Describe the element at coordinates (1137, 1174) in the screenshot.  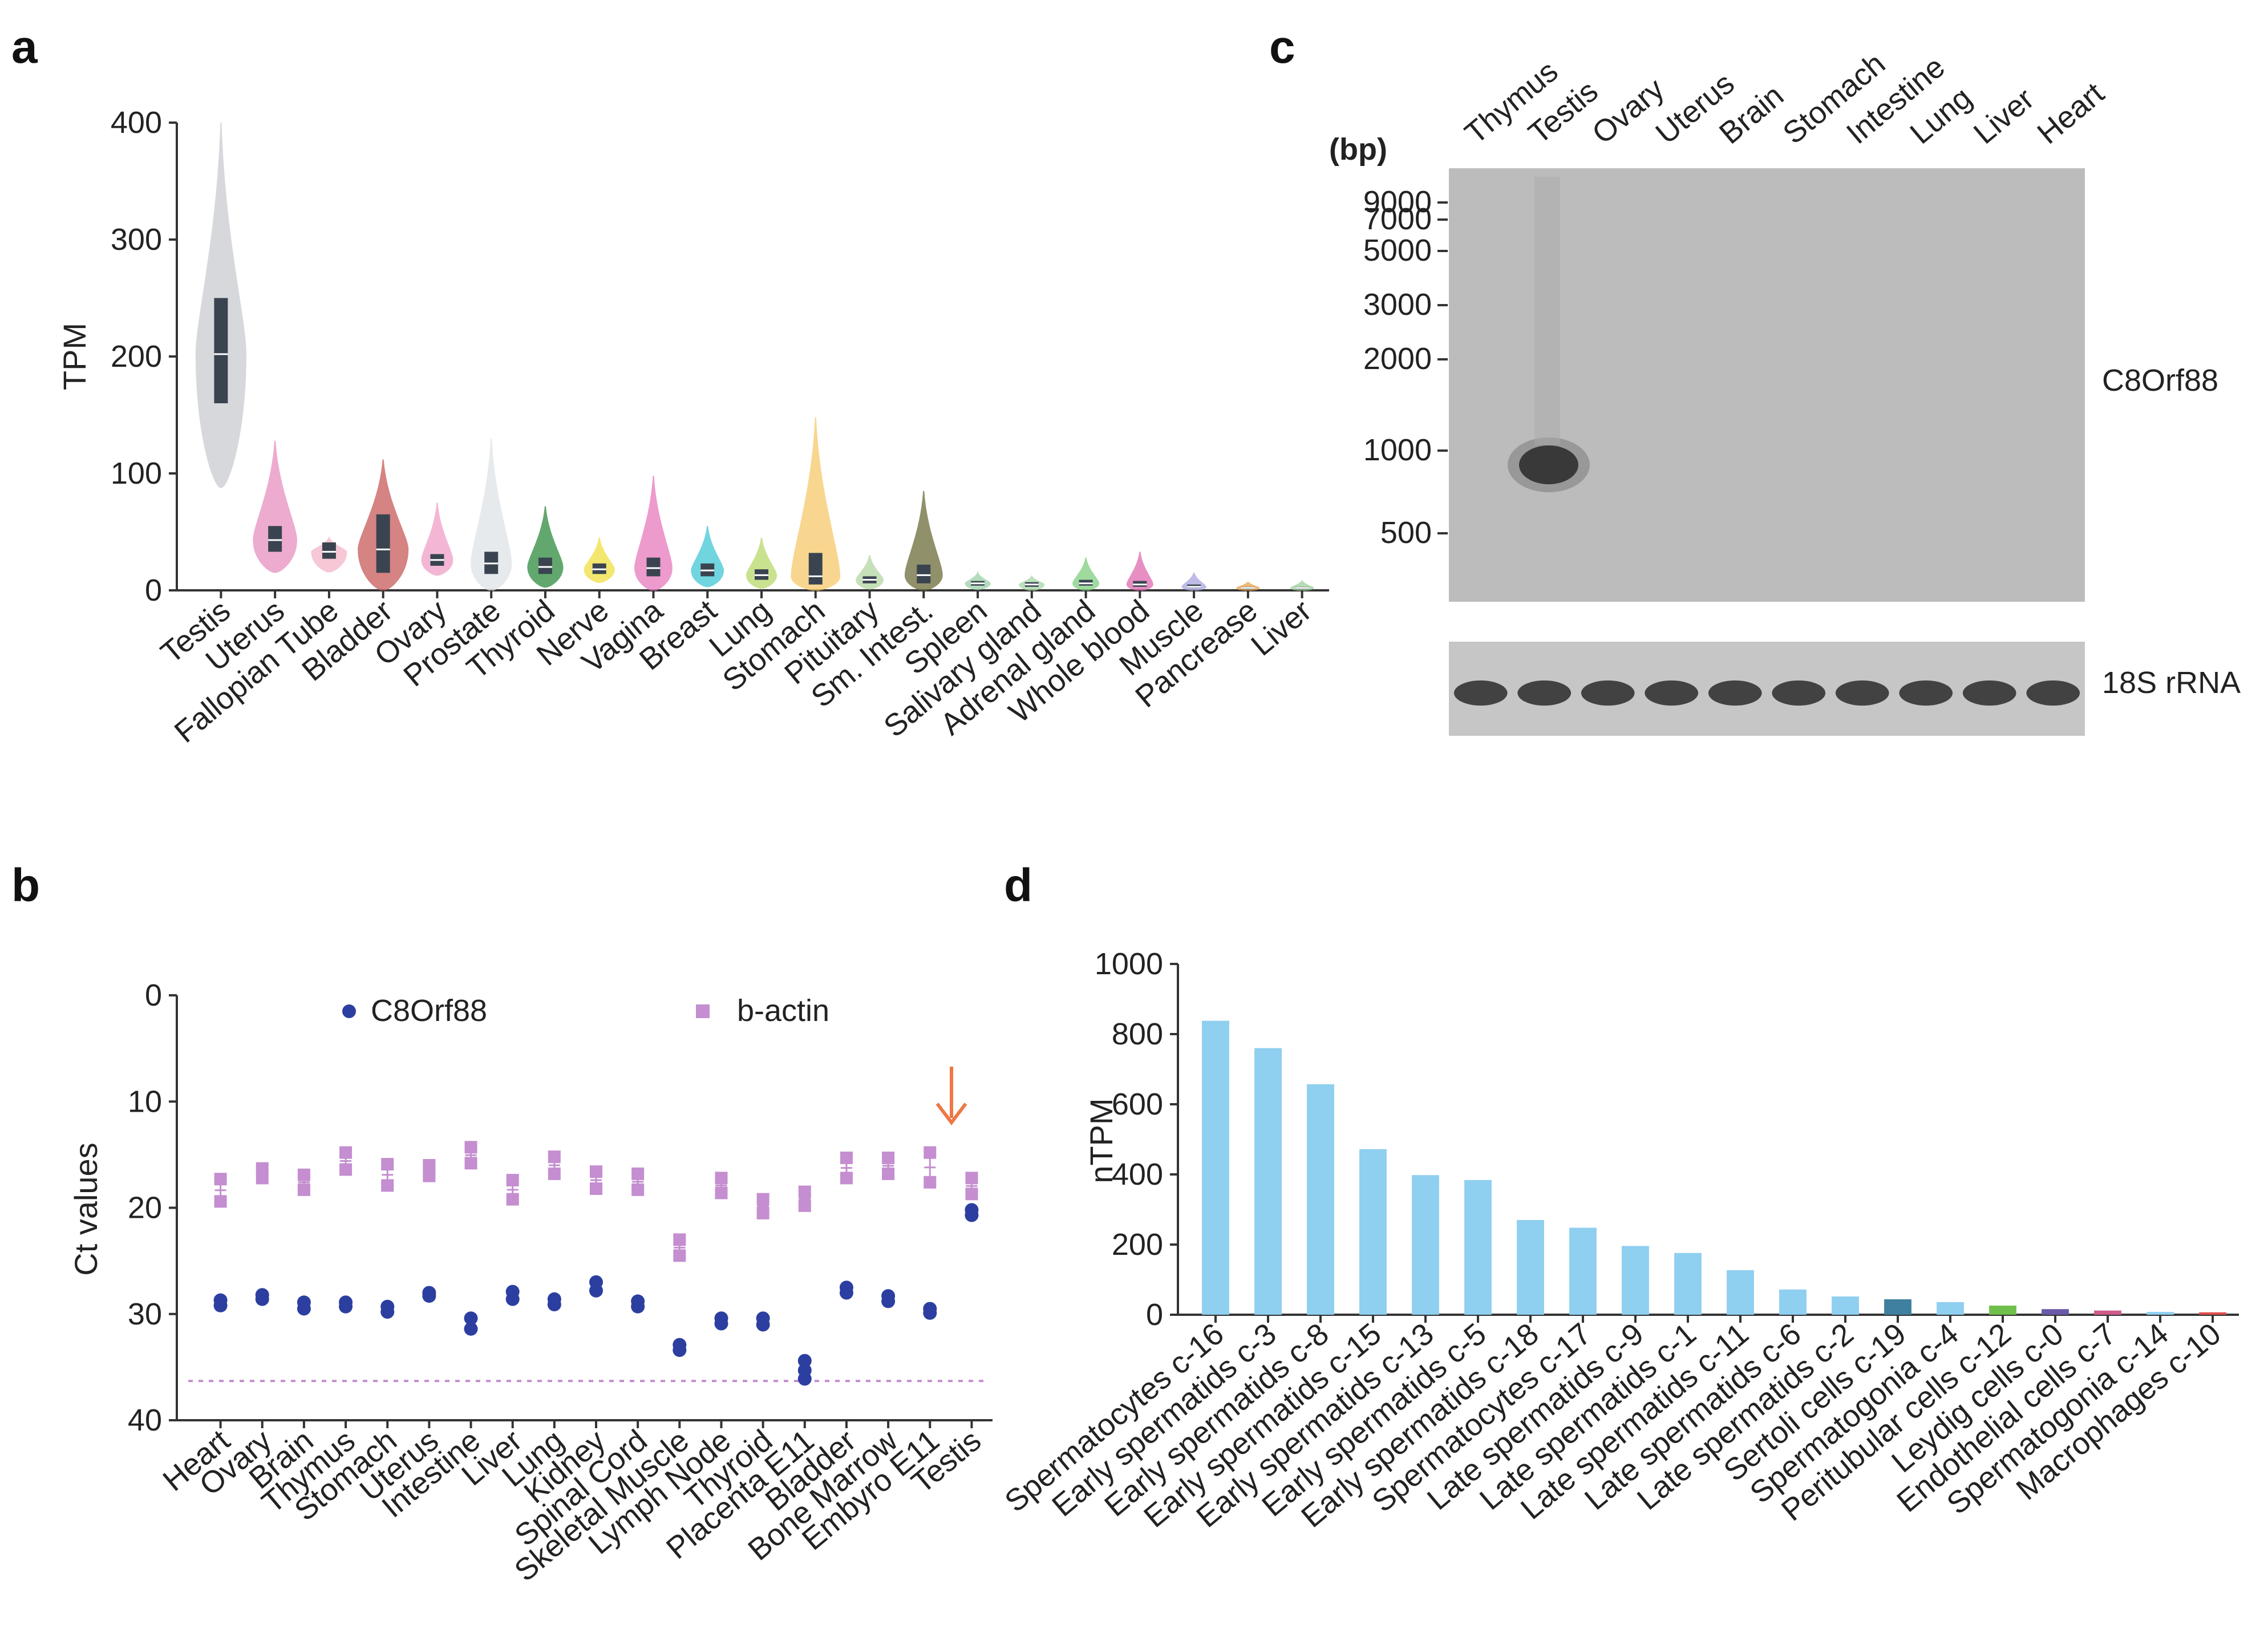
I see `panel-d-ytick-label: 400` at that location.